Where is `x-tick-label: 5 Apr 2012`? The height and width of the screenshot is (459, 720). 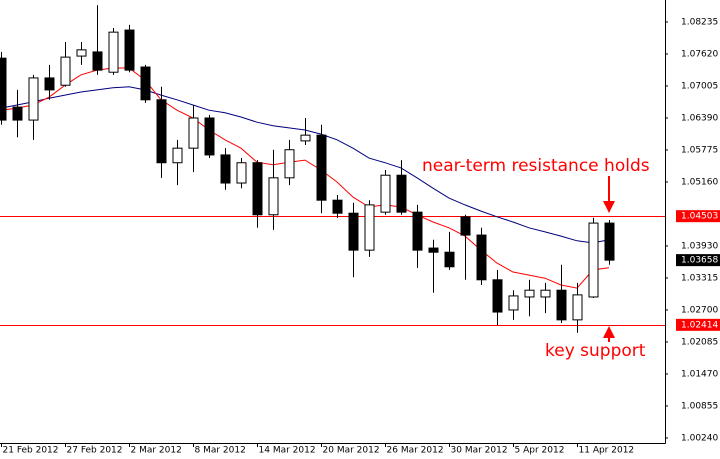
x-tick-label: 5 Apr 2012 is located at coordinates (540, 451).